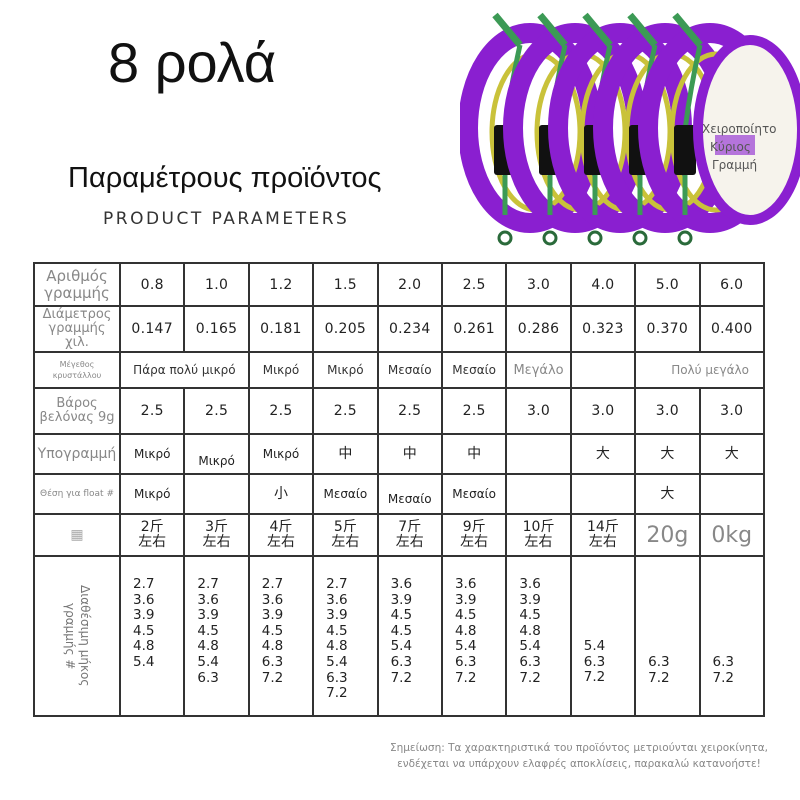  I want to click on length-cell: 2.7 3.6 3.9 4.5 4.8 6.3 7.2, so click(281, 636).